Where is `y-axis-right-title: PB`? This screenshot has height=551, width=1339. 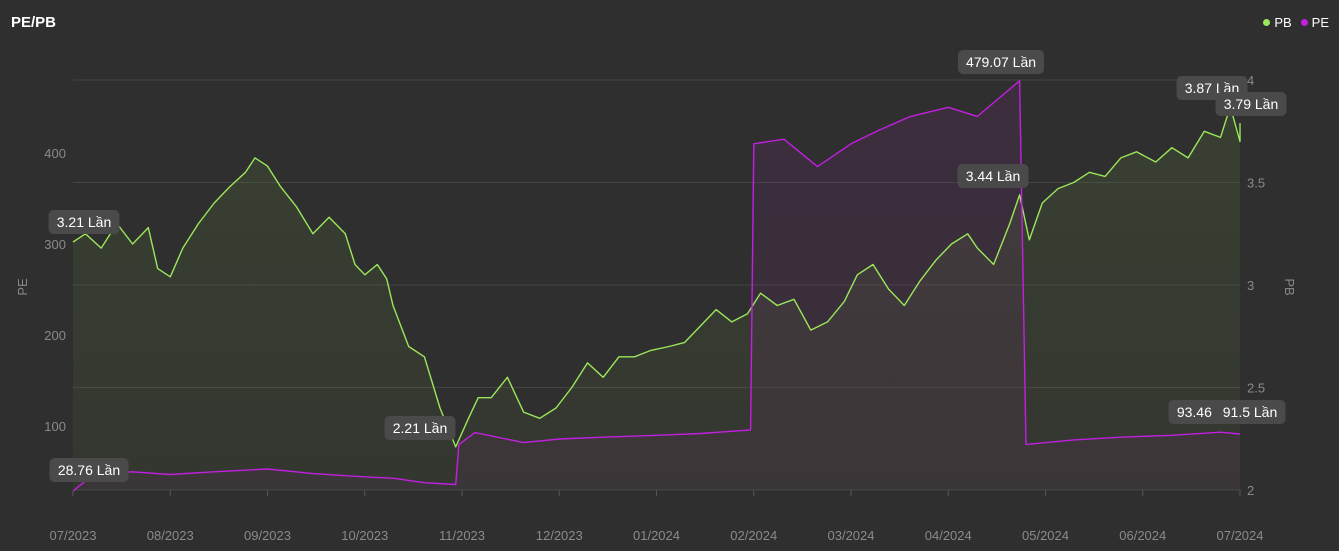 y-axis-right-title: PB is located at coordinates (1289, 286).